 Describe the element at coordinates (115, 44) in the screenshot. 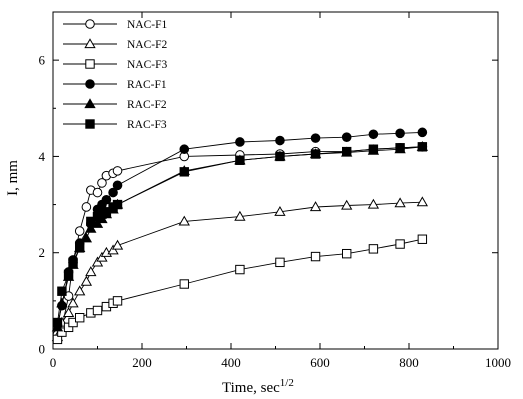

I see `legend-item-nac-f2: NAC-F2` at that location.